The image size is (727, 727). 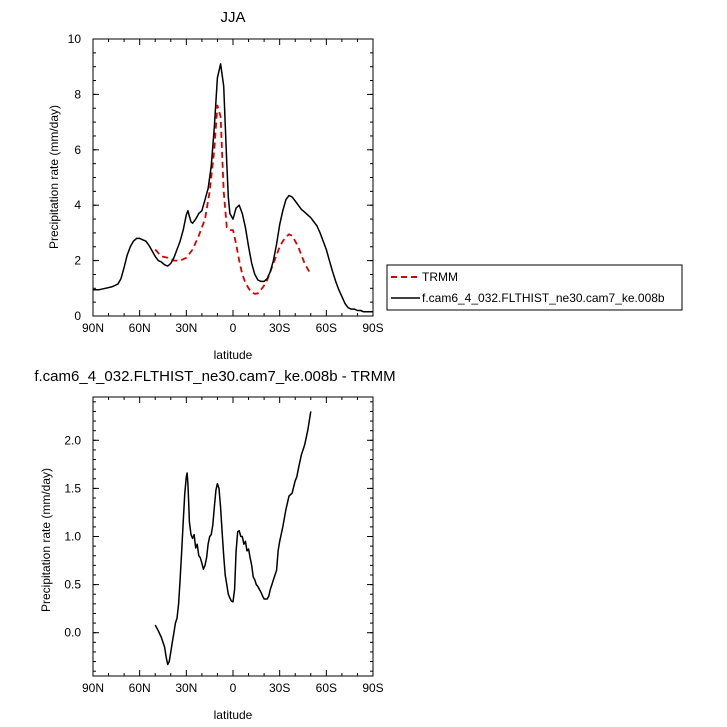 What do you see at coordinates (72, 633) in the screenshot?
I see `y-tick-label: 0.0` at bounding box center [72, 633].